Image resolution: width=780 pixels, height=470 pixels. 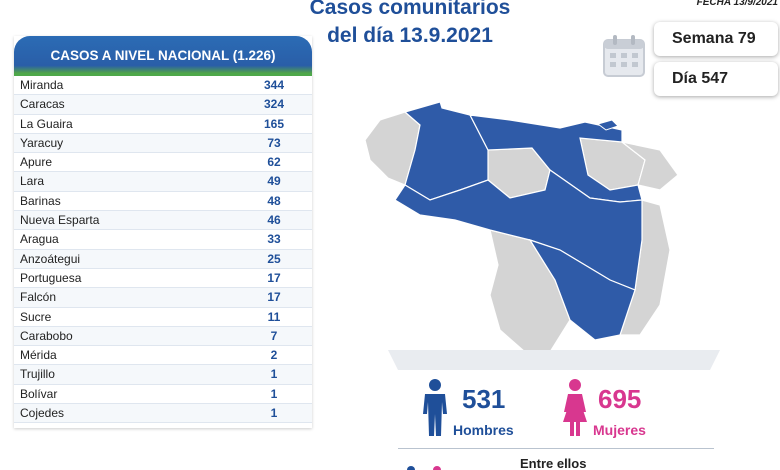 What do you see at coordinates (274, 239) in the screenshot?
I see `case-count: 33` at bounding box center [274, 239].